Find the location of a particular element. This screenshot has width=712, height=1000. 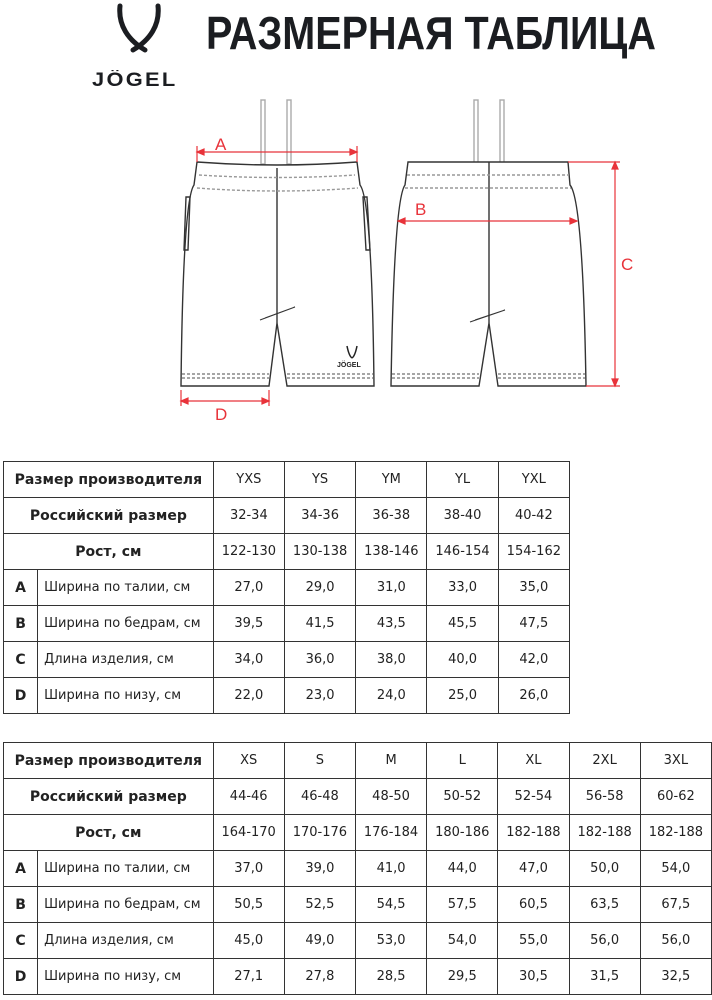

measure-value: 36,0 is located at coordinates (320, 659).